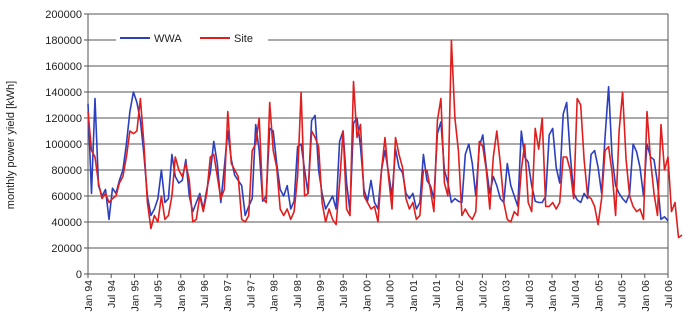 This screenshot has width=683, height=327. Describe the element at coordinates (79, 275) in the screenshot. I see `y-tick-label: 0` at that location.